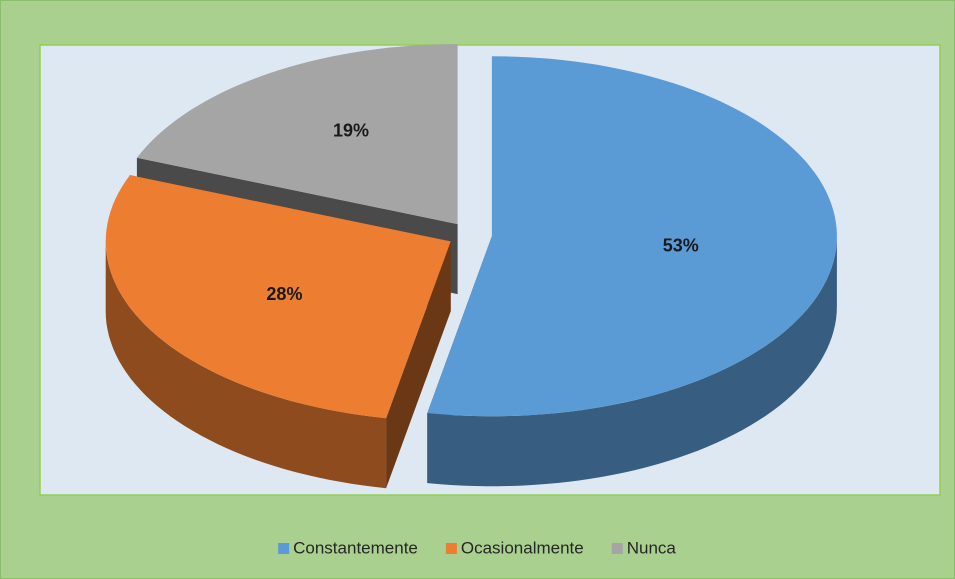 This screenshot has height=579, width=955. I want to click on data-label: 19%, so click(351, 131).